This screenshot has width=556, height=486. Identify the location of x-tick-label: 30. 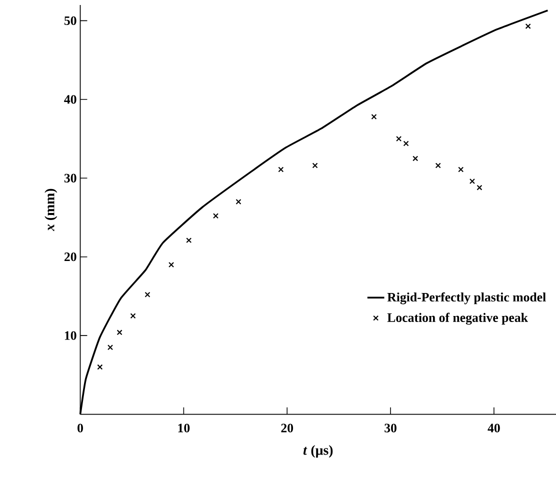
(390, 428).